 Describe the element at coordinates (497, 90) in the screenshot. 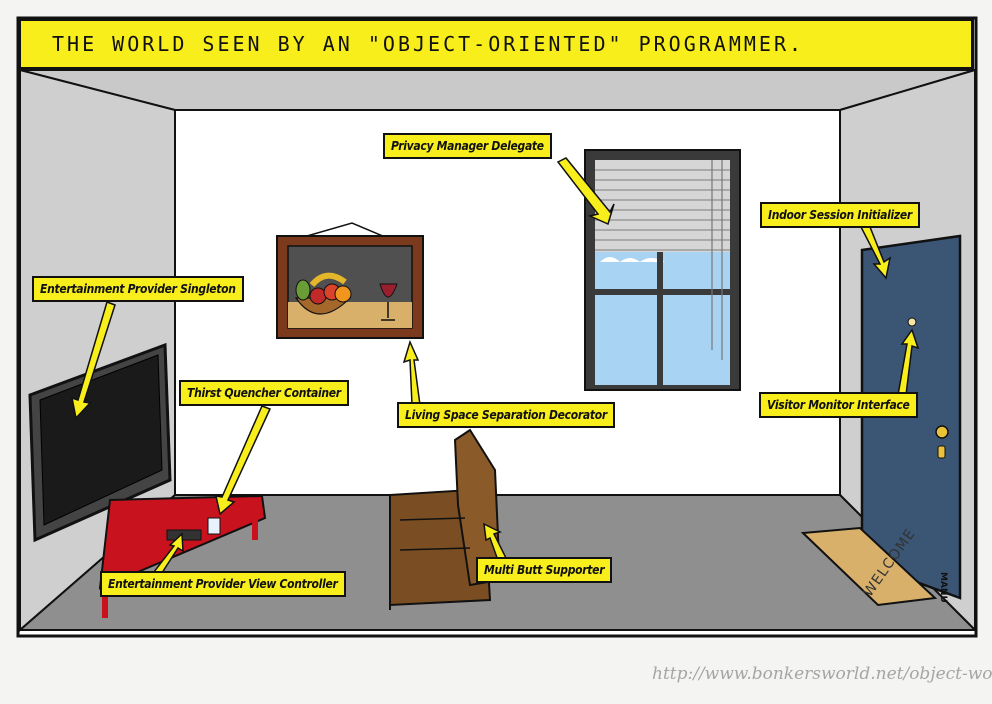

I see `ceiling` at that location.